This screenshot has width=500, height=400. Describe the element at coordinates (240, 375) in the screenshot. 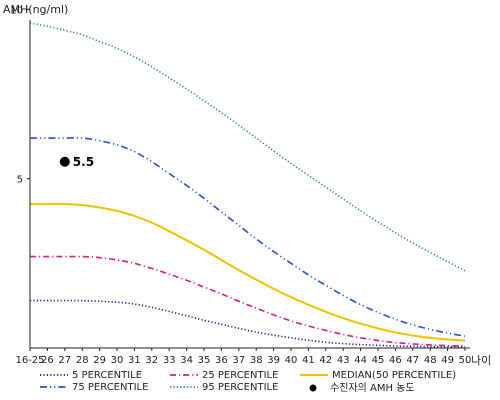

I see `legend-label: 25 PERCENTILE` at that location.